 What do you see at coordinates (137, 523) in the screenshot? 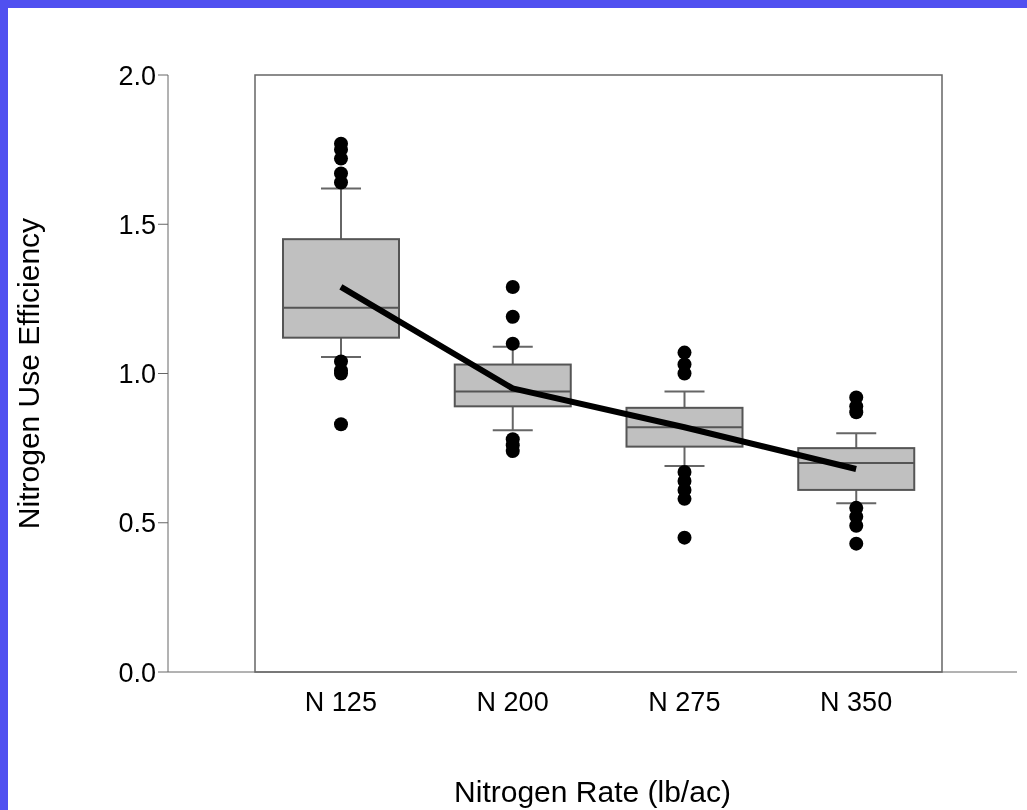
I see `y-tick-label: 0.5` at bounding box center [137, 523].